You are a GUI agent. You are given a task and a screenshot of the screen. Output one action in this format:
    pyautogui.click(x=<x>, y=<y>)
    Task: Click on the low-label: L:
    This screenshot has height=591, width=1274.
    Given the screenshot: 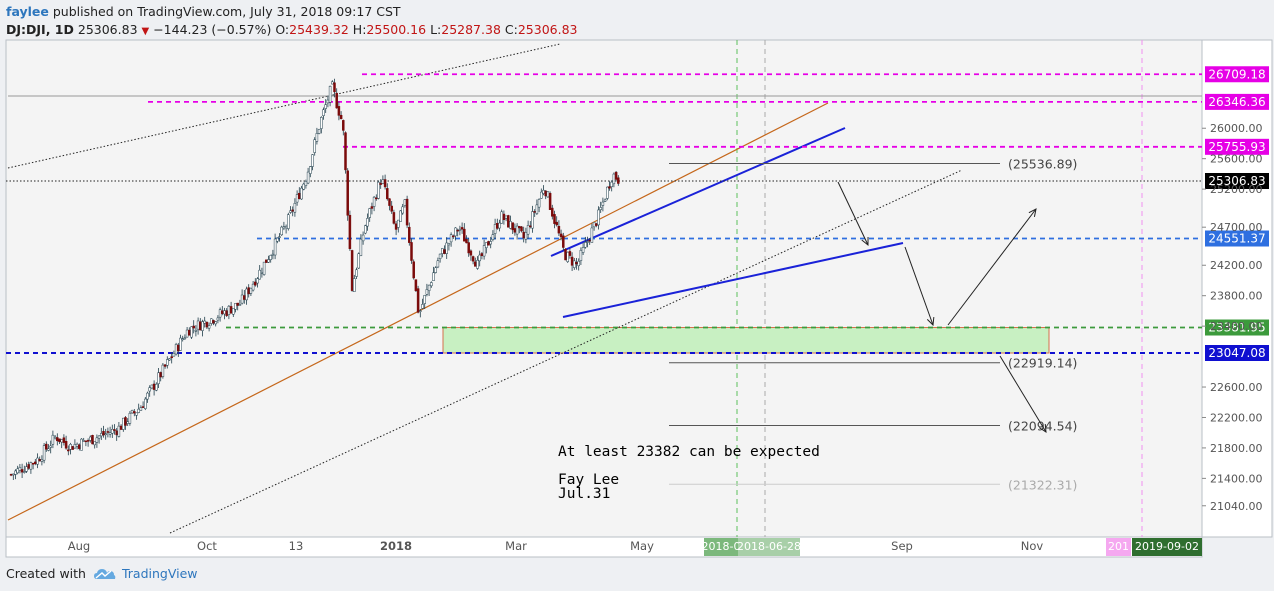 What is the action you would take?
    pyautogui.click(x=436, y=29)
    